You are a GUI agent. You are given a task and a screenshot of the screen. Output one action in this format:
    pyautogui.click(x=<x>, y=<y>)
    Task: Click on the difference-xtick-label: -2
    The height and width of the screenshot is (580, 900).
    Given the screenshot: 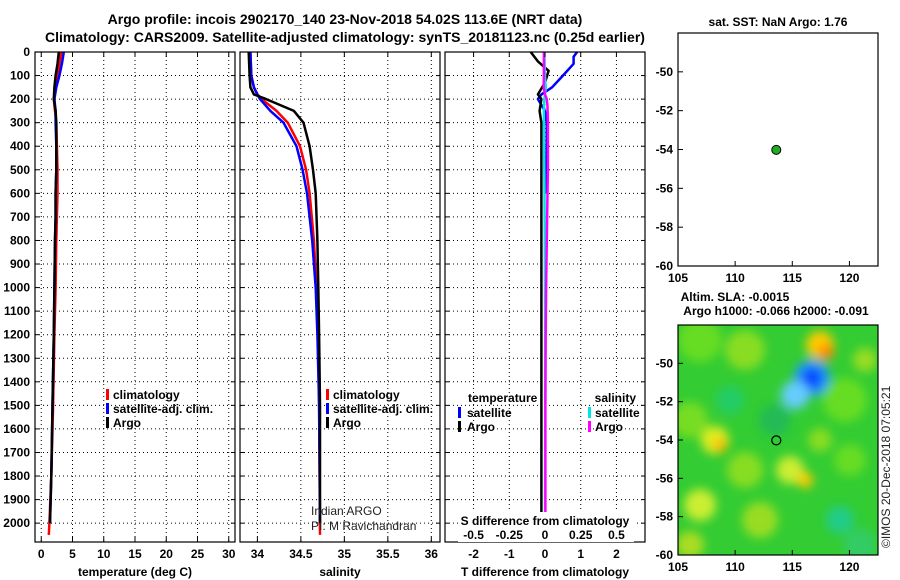 What is the action you would take?
    pyautogui.click(x=473, y=554)
    